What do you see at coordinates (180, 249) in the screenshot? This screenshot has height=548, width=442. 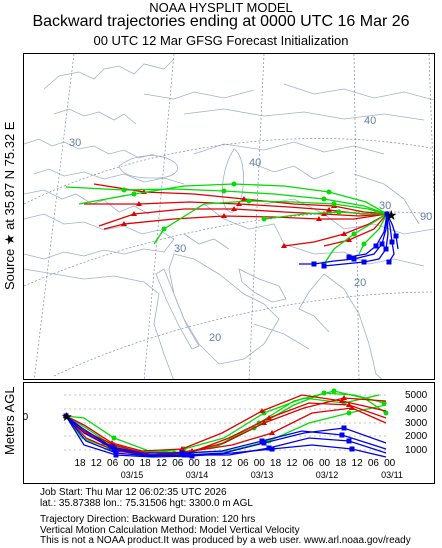 I see `lat-label-30-mid: 30` at bounding box center [180, 249].